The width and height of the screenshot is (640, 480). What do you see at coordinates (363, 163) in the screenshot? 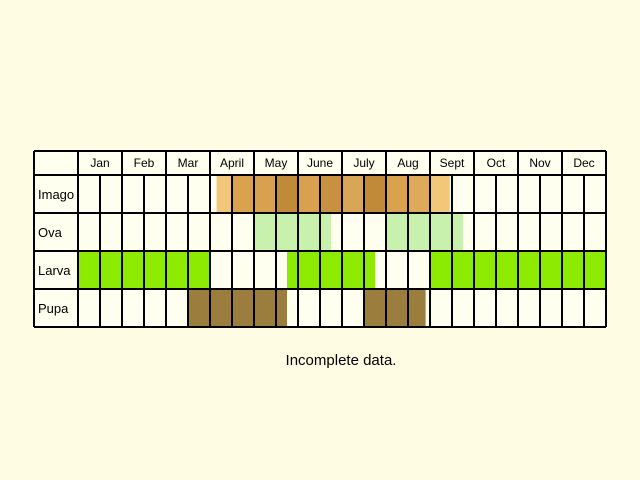
I see `month-label-july: July` at bounding box center [363, 163].